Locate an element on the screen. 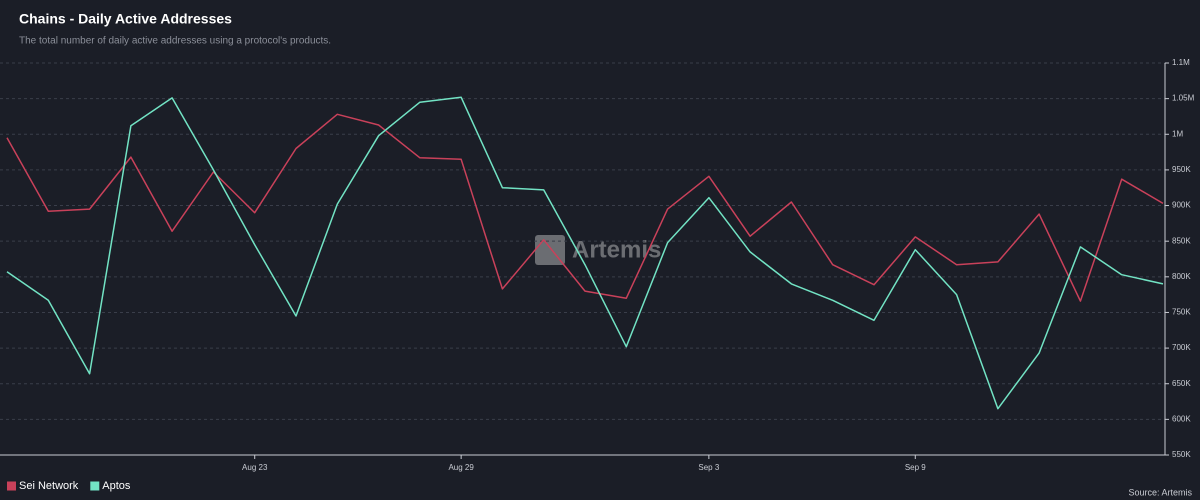 The image size is (1200, 500). watermark: Artemis is located at coordinates (616, 249).